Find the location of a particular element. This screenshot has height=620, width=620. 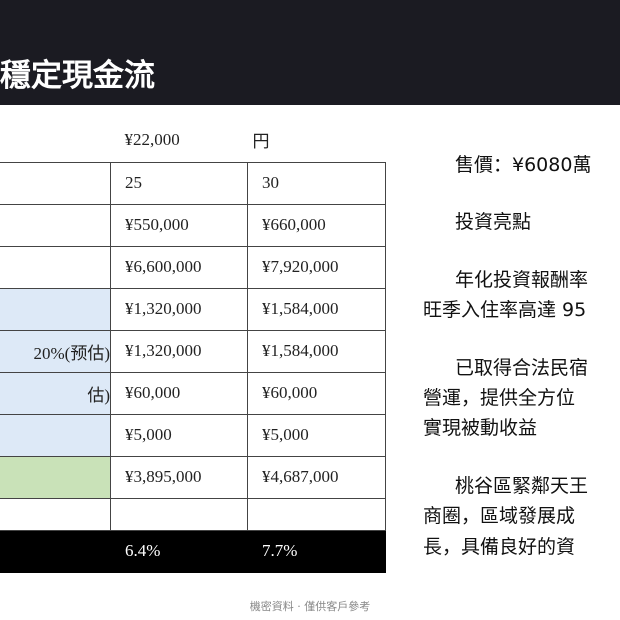

table-row: ¥550,000 ¥660,000 is located at coordinates (193, 225).